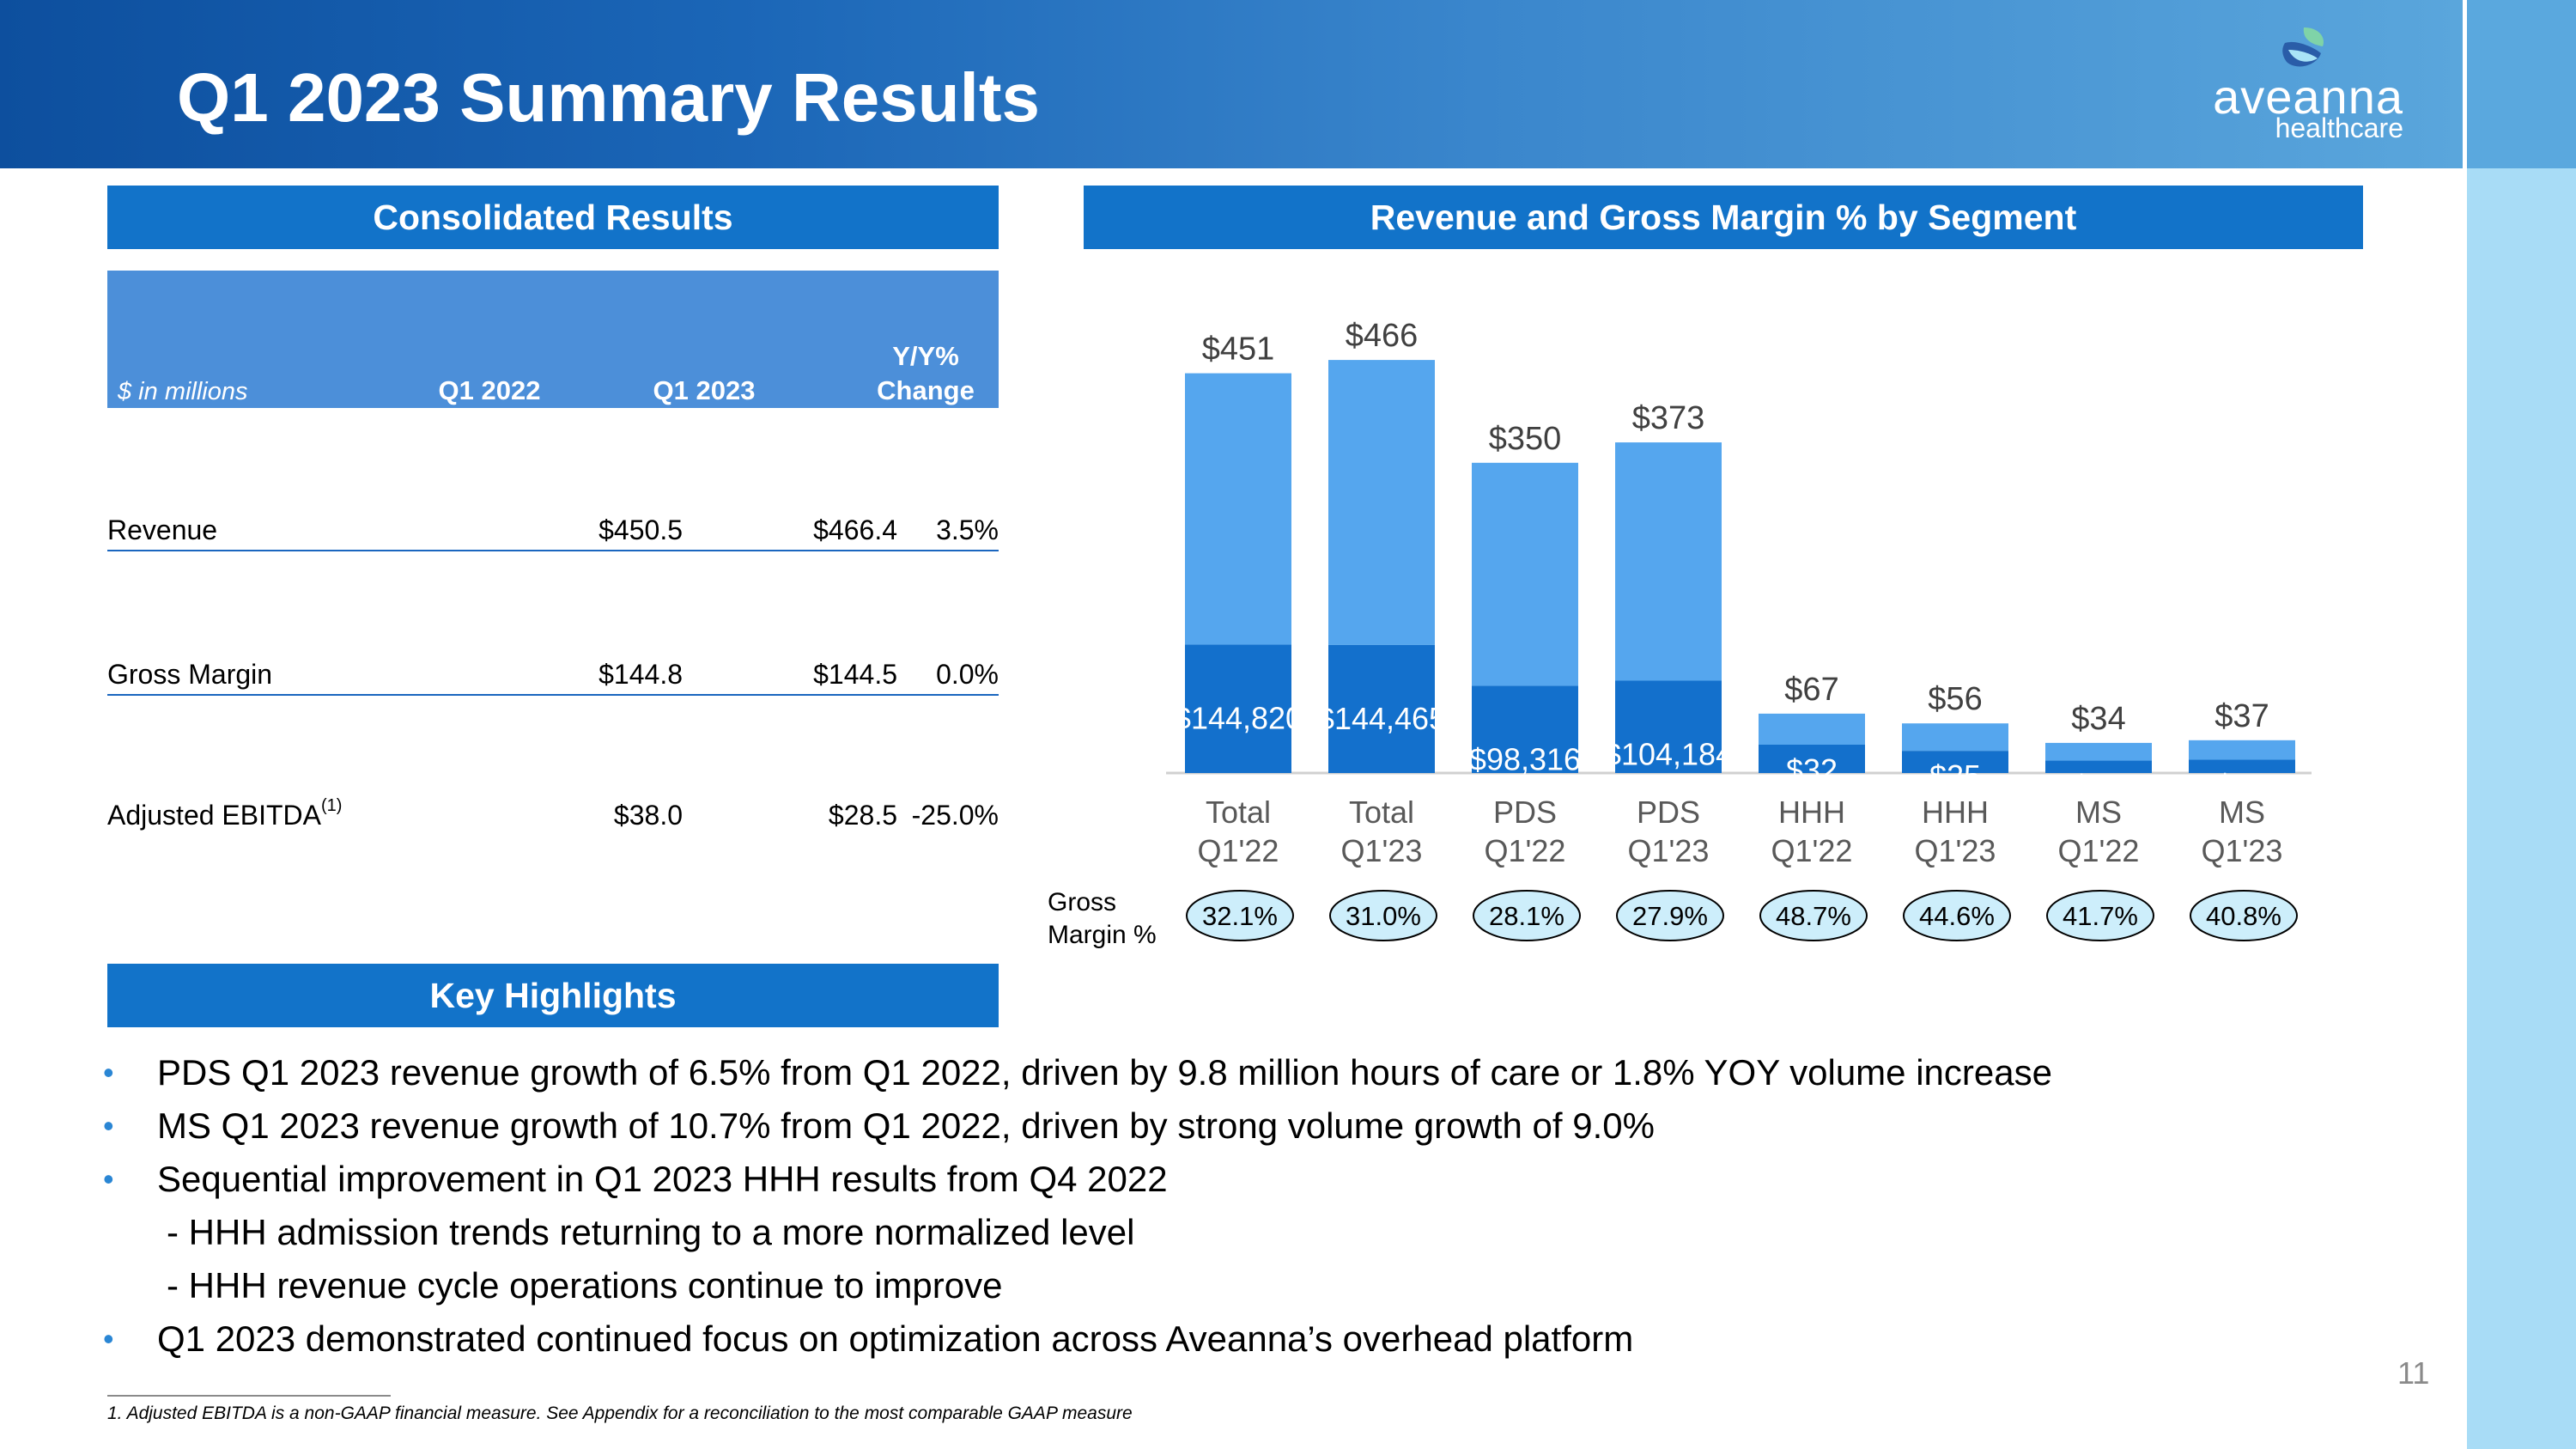 The height and width of the screenshot is (1449, 2576). I want to click on page-title: Q1 2023 Summary Results, so click(608, 97).